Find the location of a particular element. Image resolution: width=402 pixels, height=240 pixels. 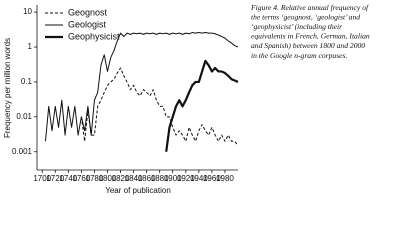

y-tick-label: 0.1 is located at coordinates (27, 81).